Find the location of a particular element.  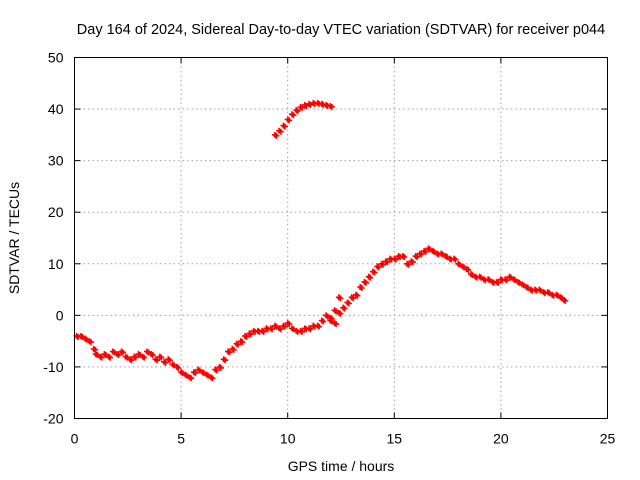

y-tick-label: 40 is located at coordinates (56, 109).